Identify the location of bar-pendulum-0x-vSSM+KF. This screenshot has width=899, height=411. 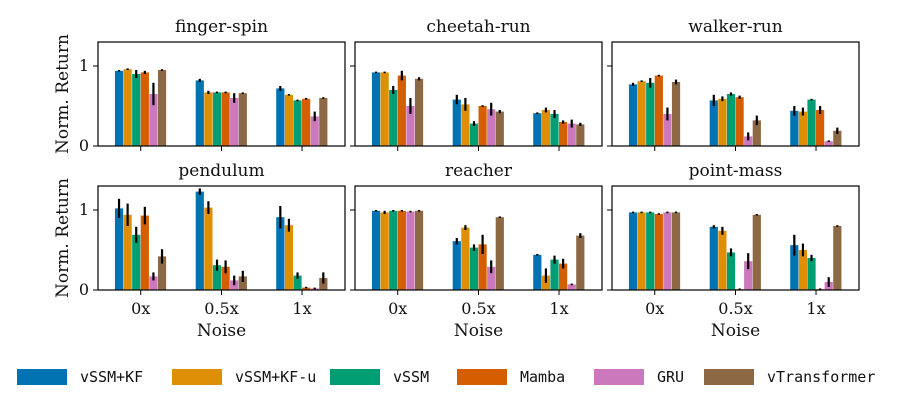
(119, 249).